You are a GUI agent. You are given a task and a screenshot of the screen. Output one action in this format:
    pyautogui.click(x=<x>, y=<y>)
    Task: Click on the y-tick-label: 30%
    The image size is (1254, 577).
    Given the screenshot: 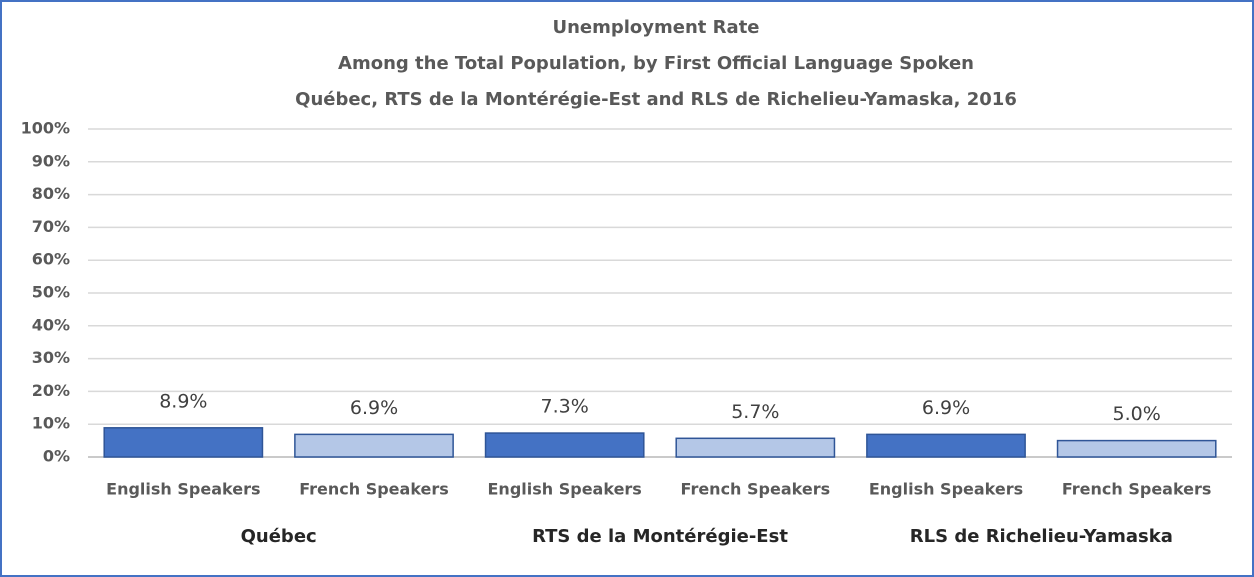 What is the action you would take?
    pyautogui.click(x=51, y=357)
    